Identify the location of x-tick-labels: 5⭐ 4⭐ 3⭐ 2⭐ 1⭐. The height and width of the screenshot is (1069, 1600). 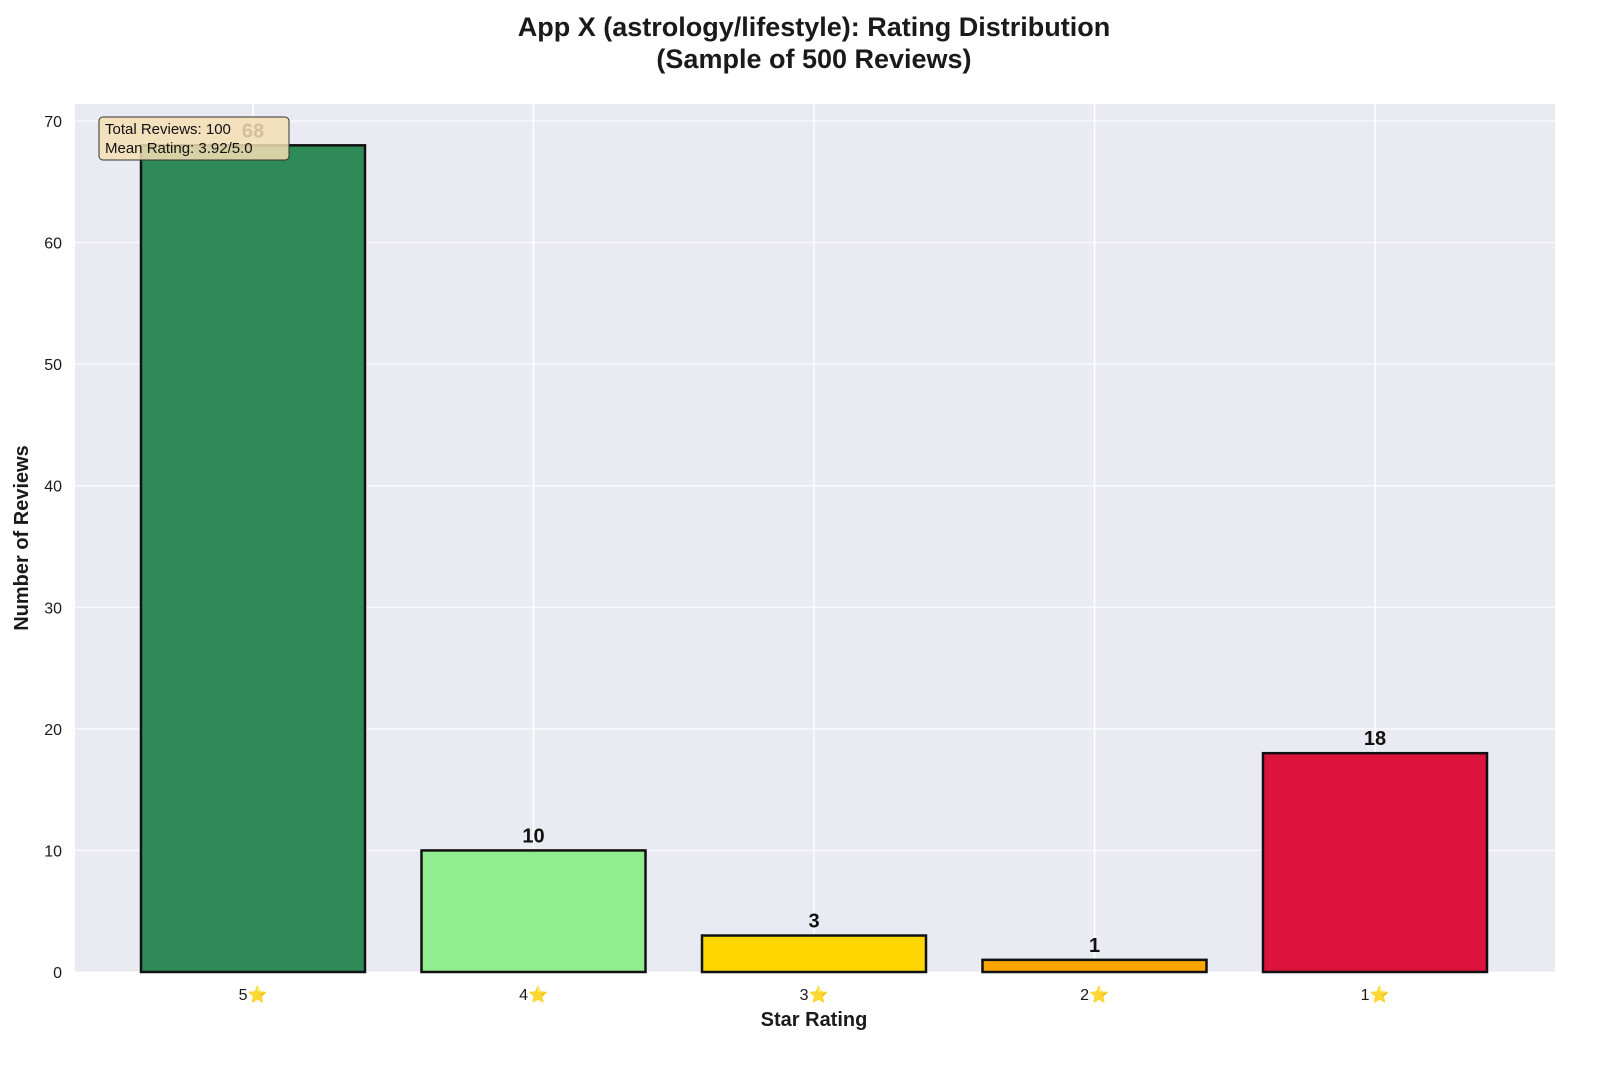
(814, 994).